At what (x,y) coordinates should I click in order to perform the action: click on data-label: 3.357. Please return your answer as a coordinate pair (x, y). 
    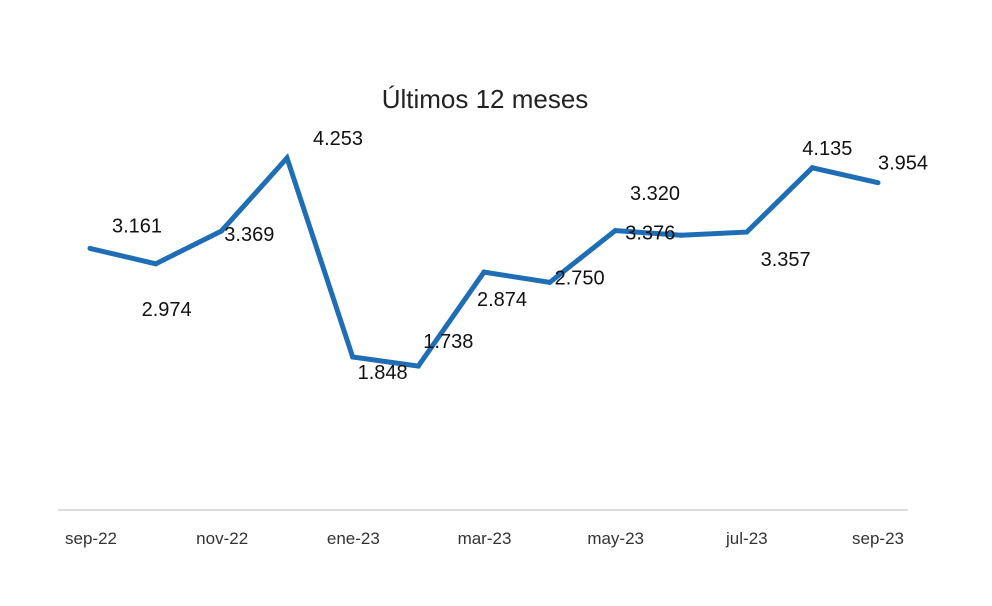
    Looking at the image, I should click on (786, 260).